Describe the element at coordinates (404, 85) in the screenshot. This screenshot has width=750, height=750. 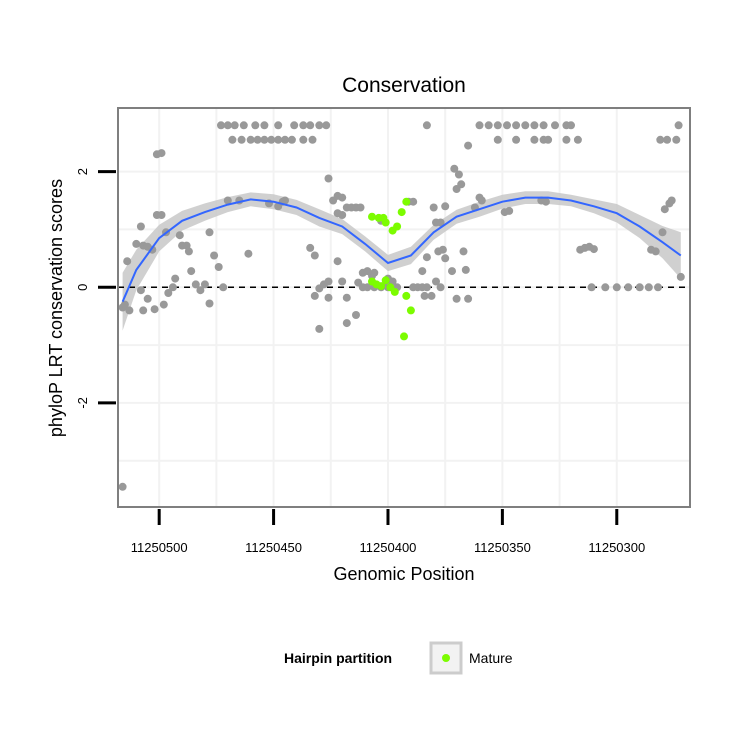
I see `chart-title: Conservation` at that location.